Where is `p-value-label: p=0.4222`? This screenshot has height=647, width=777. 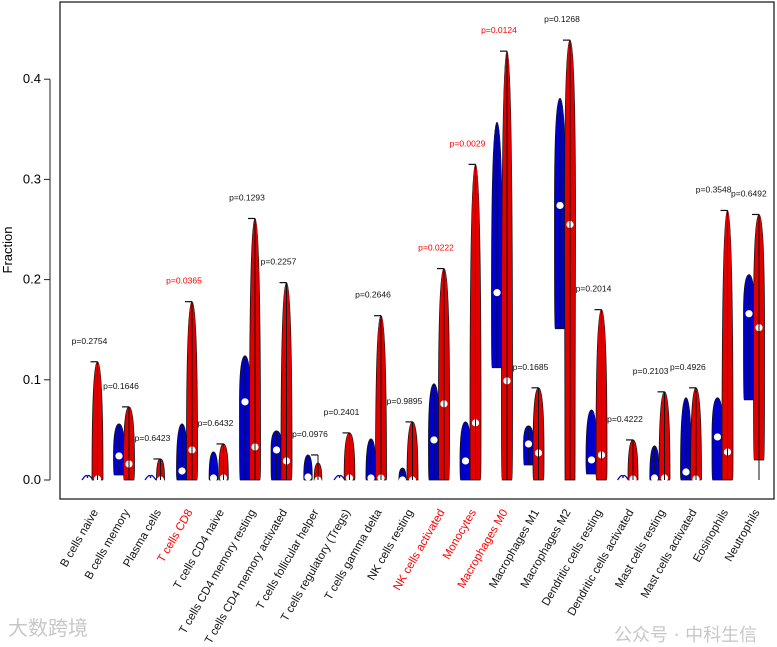
p-value-label: p=0.4222 is located at coordinates (625, 419).